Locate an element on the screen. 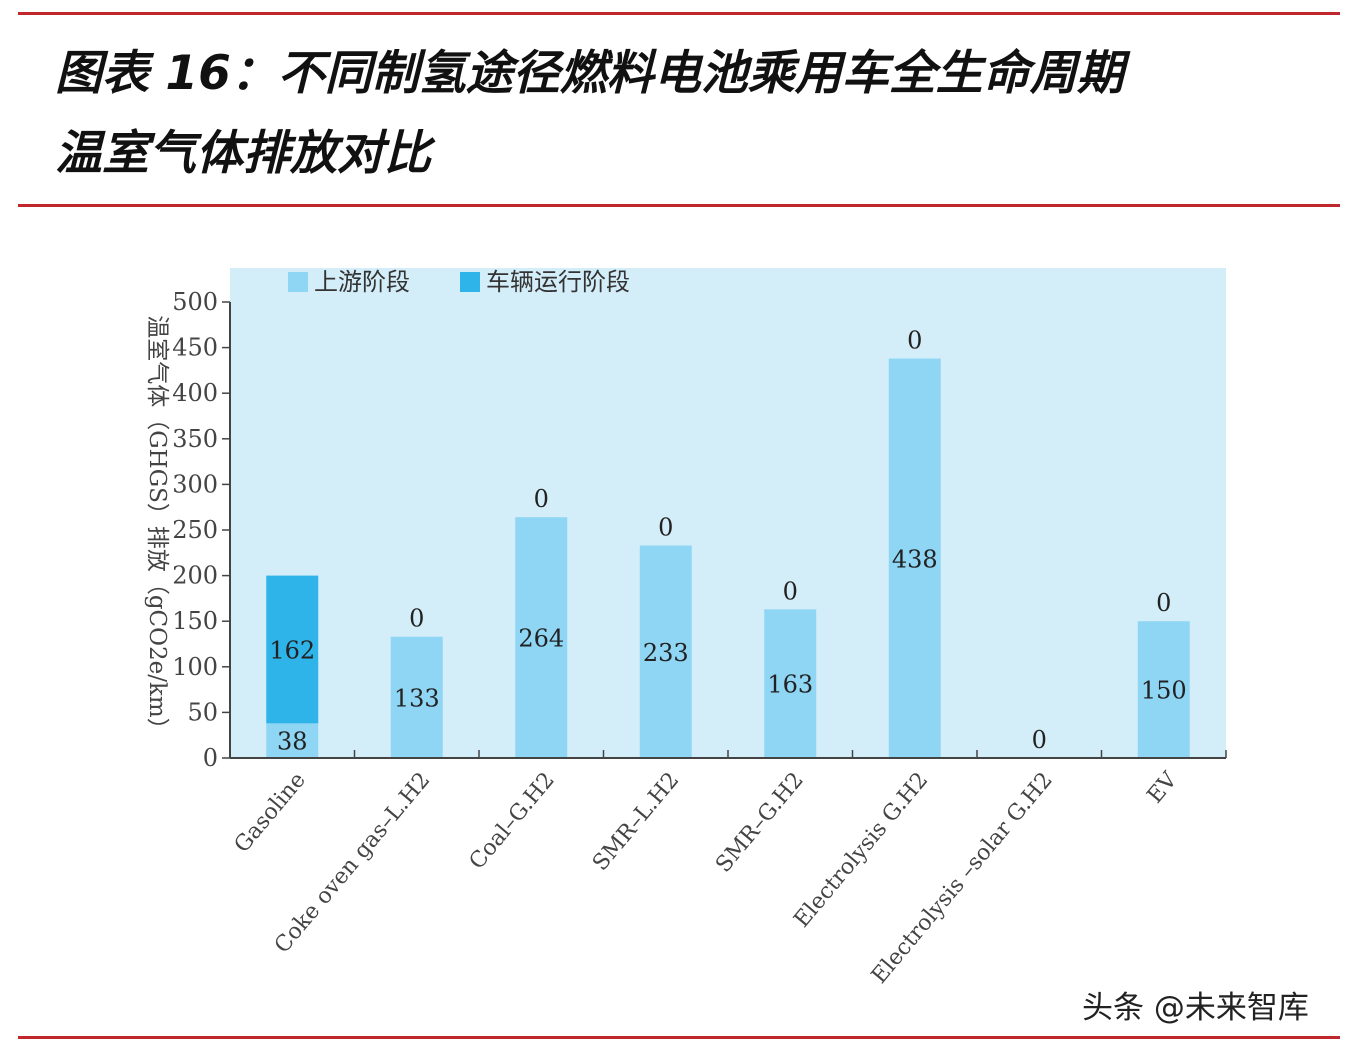 This screenshot has width=1360, height=1050. data-label: 162 is located at coordinates (292, 650).